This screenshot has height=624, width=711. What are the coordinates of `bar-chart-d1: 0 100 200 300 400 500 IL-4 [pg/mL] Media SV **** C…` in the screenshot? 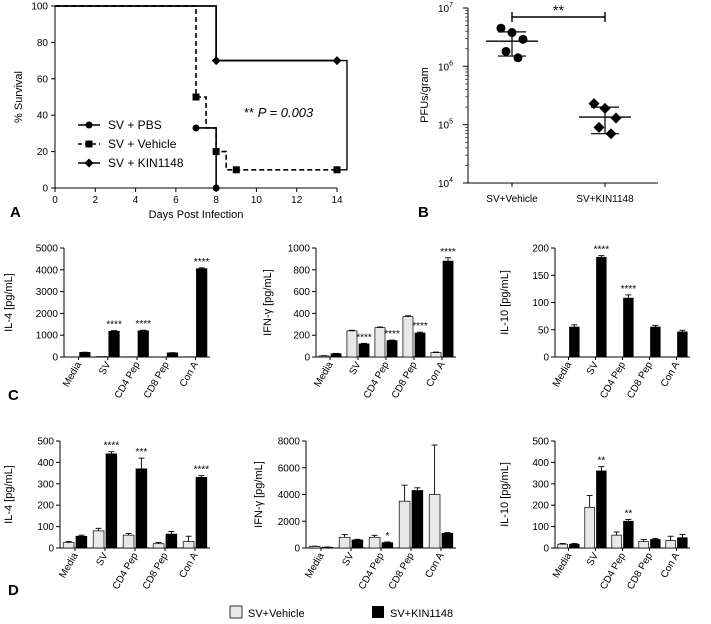 It's located at (106, 514).